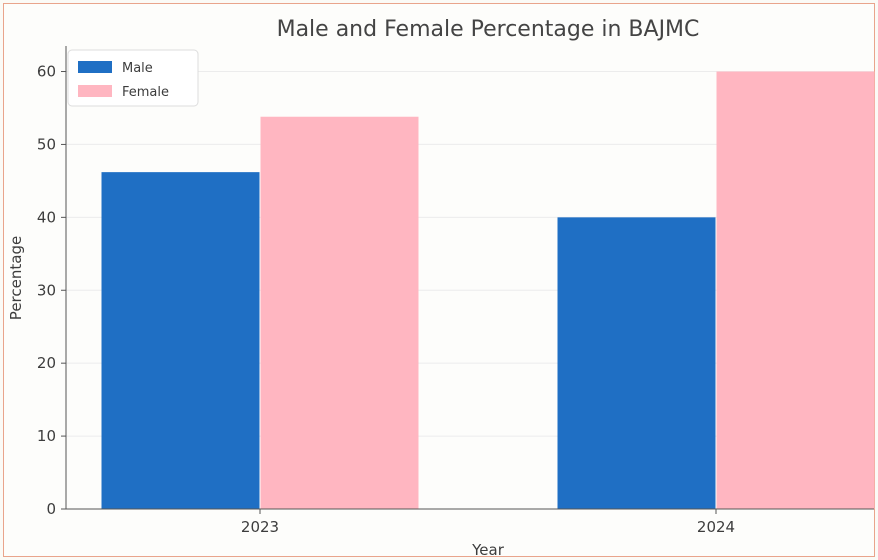 The width and height of the screenshot is (878, 560). What do you see at coordinates (46, 217) in the screenshot?
I see `ytick-label-40: 40` at bounding box center [46, 217].